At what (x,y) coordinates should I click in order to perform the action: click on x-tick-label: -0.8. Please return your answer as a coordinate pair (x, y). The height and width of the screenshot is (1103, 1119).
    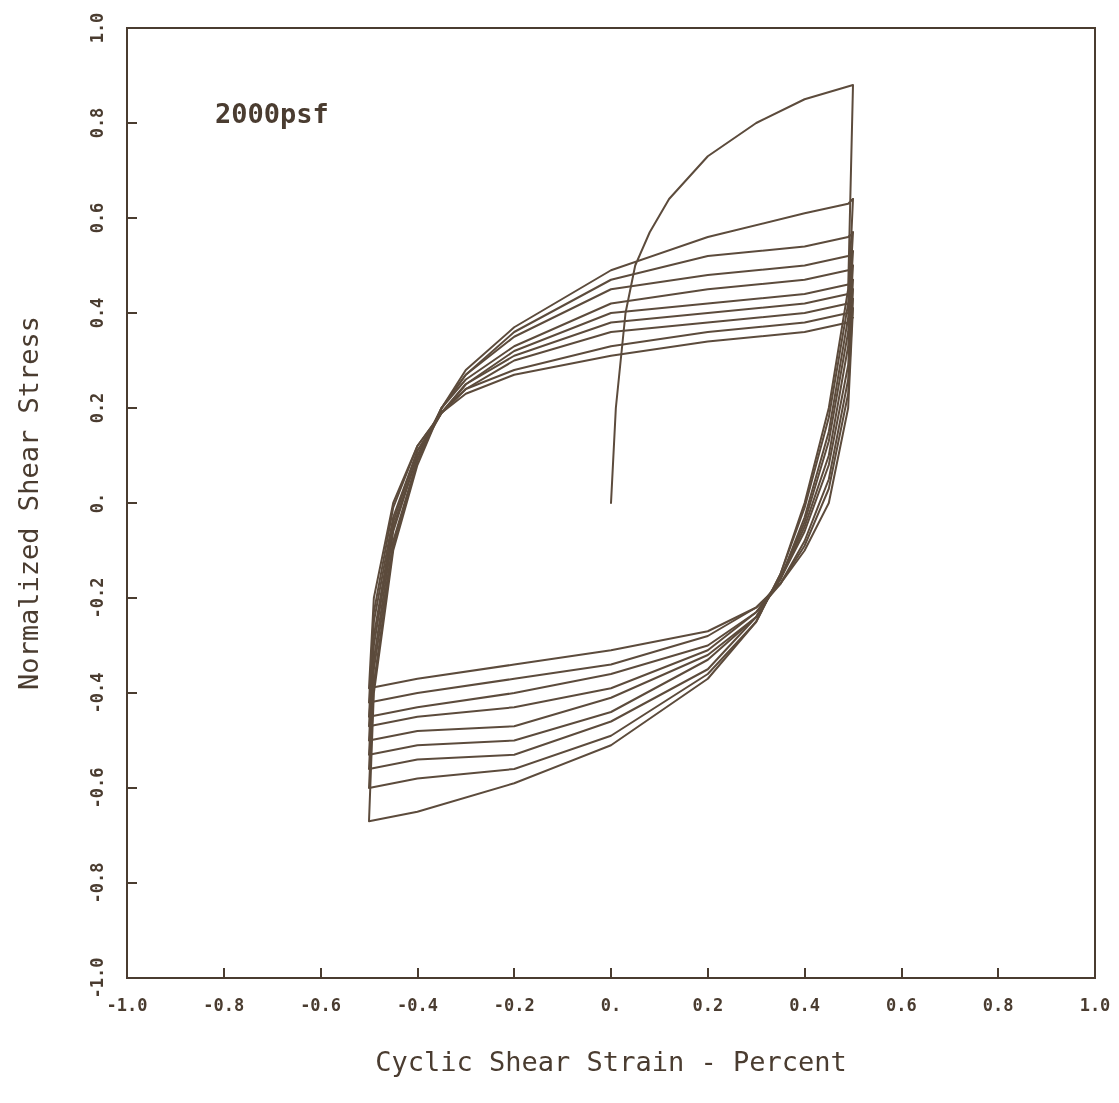
    Looking at the image, I should click on (224, 1004).